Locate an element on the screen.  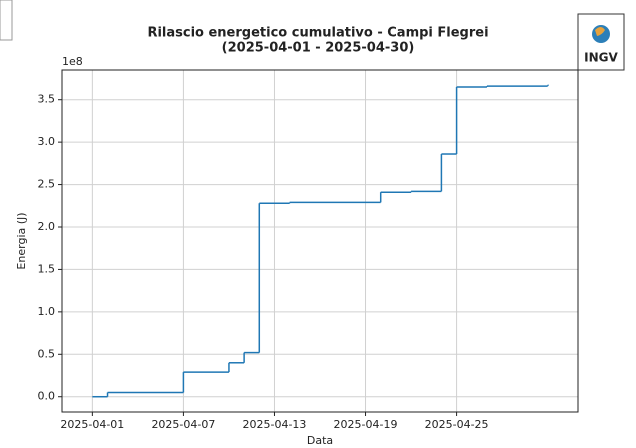
x-tick-label: 2025-04-01 is located at coordinates (92, 424).